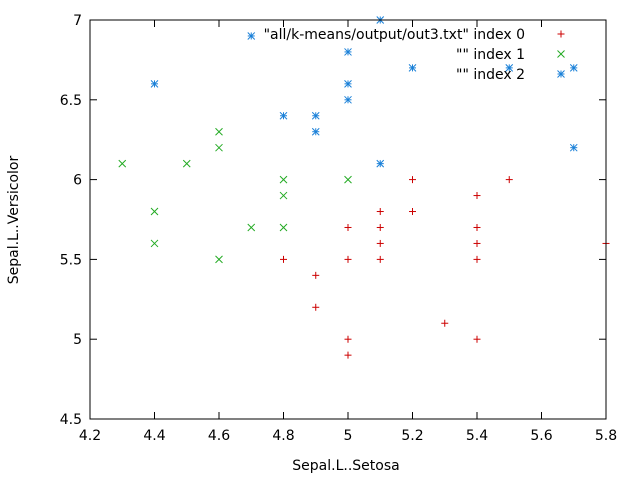  I want to click on y-tick-label: 5.5, so click(71, 260).